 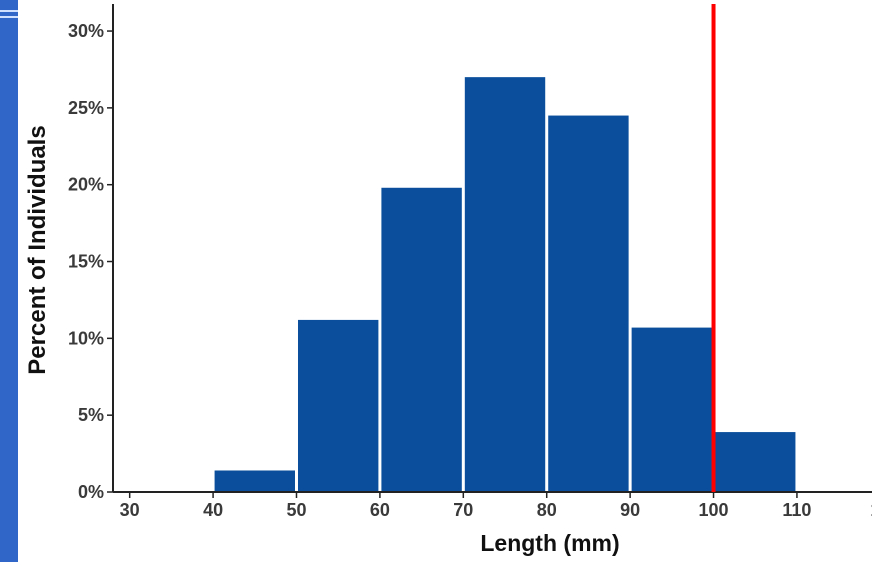 What do you see at coordinates (213, 510) in the screenshot?
I see `x-tick-label: 40` at bounding box center [213, 510].